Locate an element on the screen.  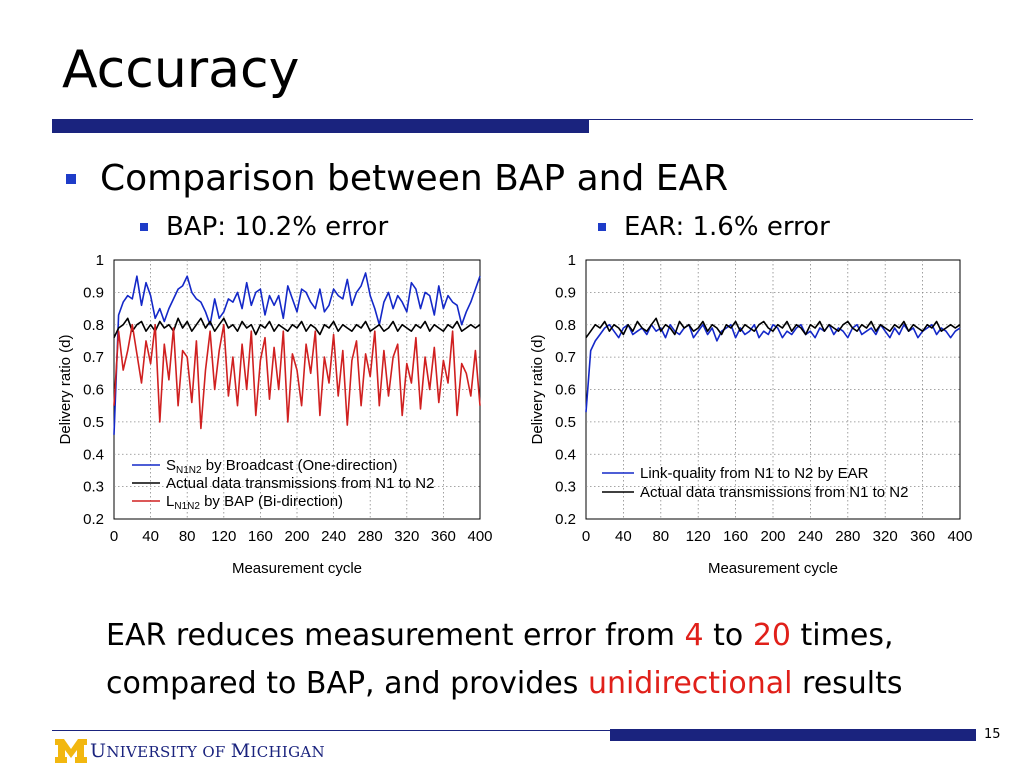
ear-x-tick-label: 120 is located at coordinates (698, 536).